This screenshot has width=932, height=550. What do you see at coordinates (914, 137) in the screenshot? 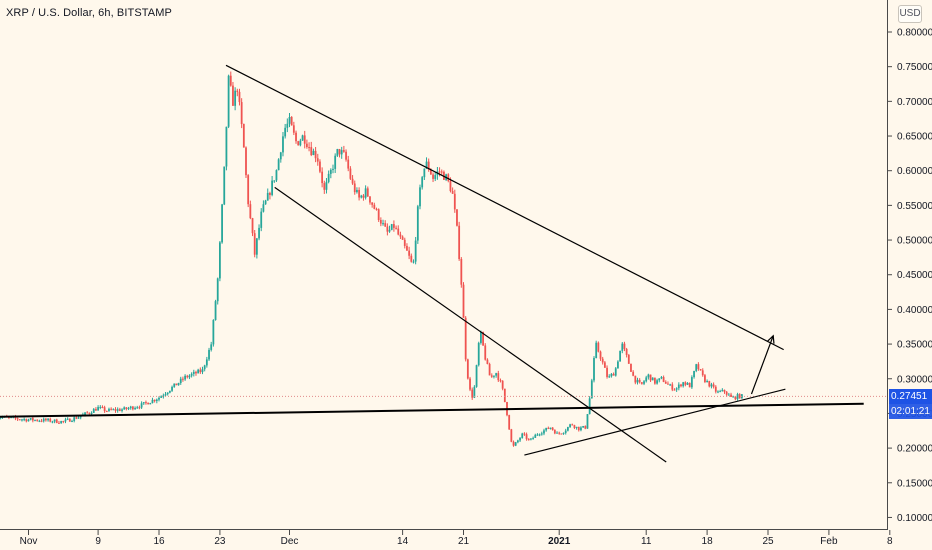
I see `price-tick-label: 0.65000` at bounding box center [914, 137].